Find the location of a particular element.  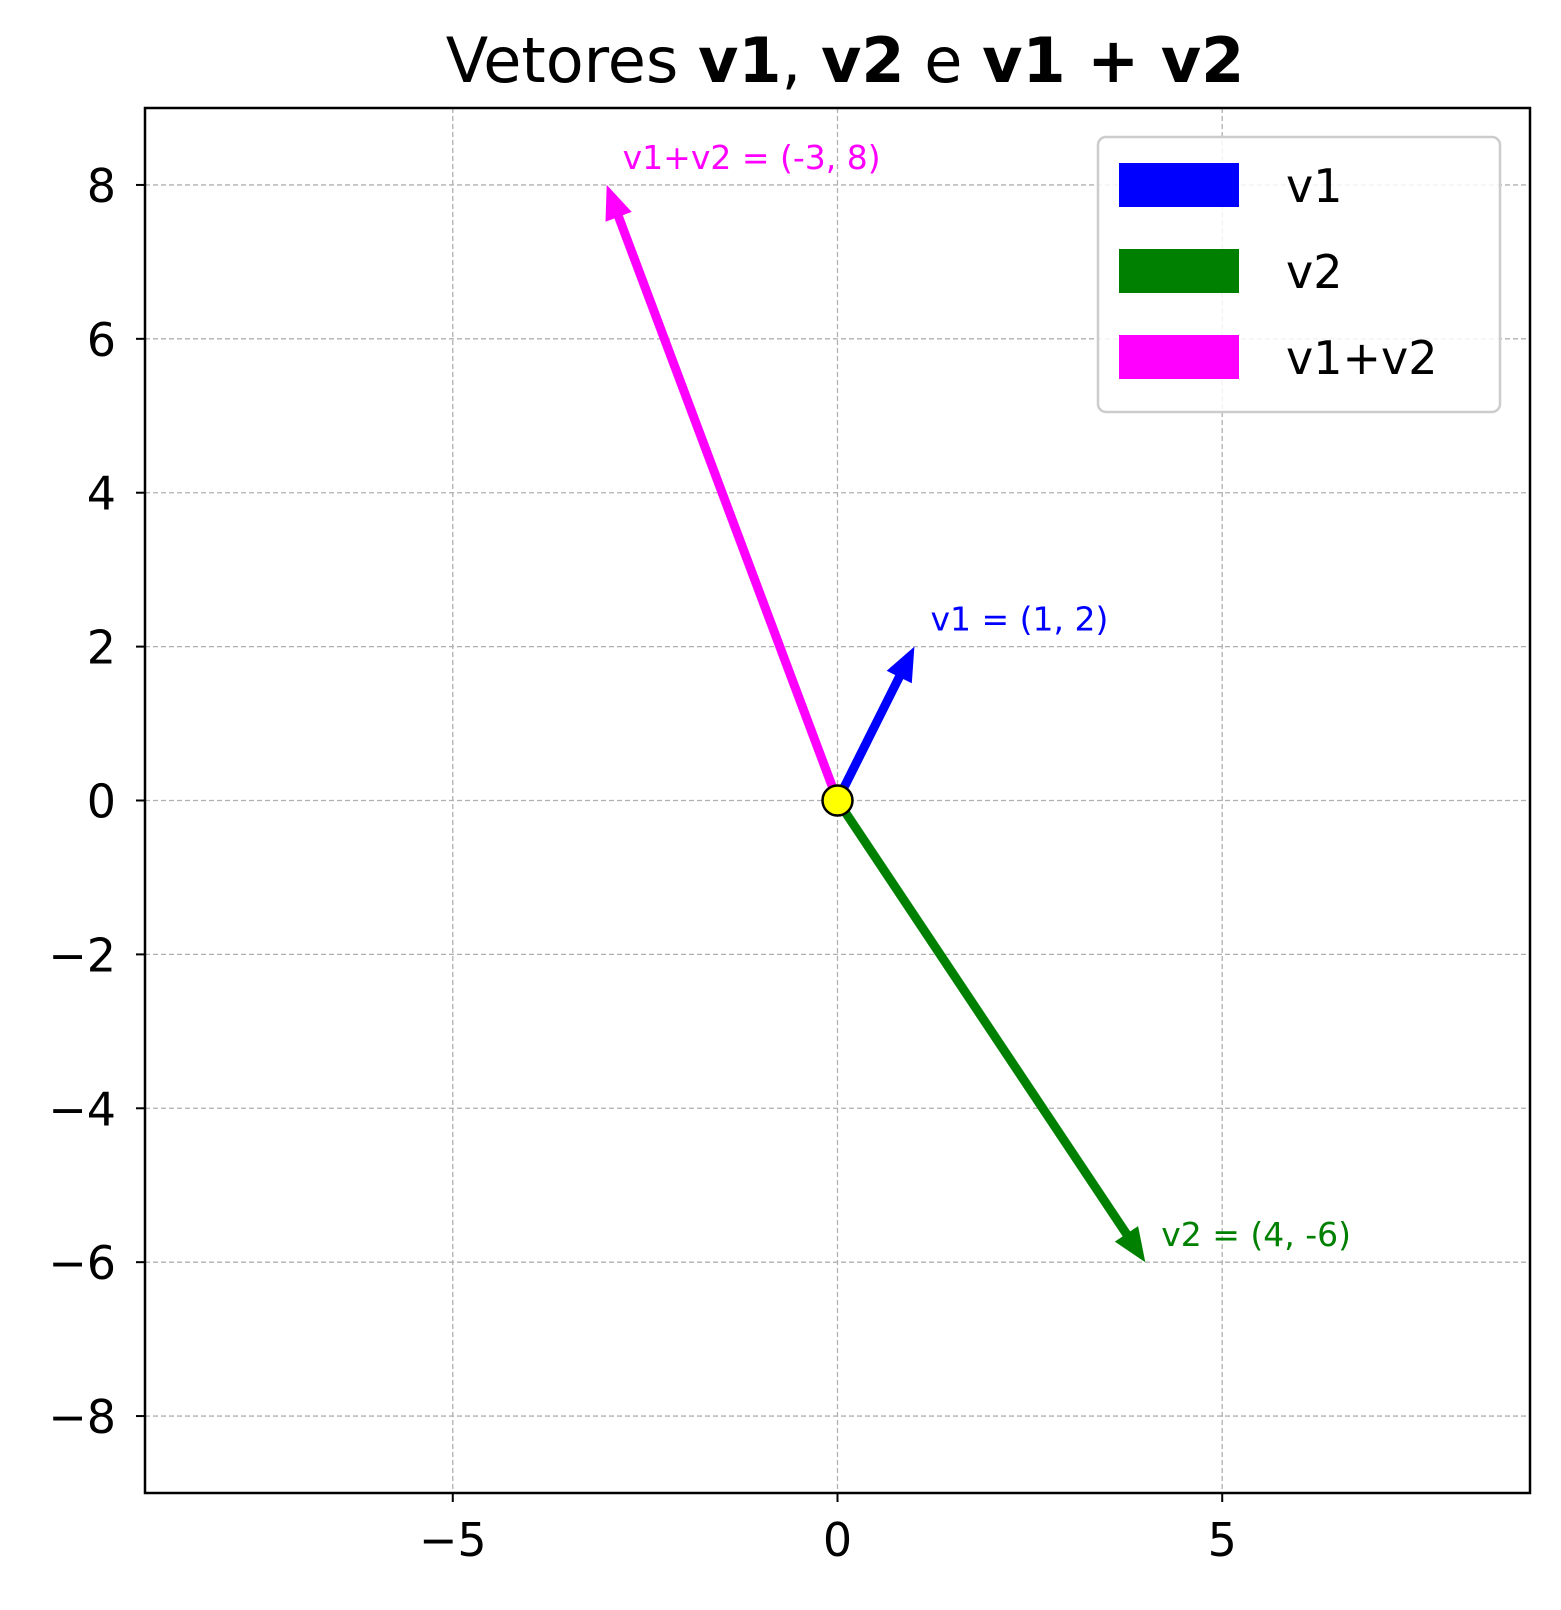

y-tick-label-2: −4 is located at coordinates (82, 1109).